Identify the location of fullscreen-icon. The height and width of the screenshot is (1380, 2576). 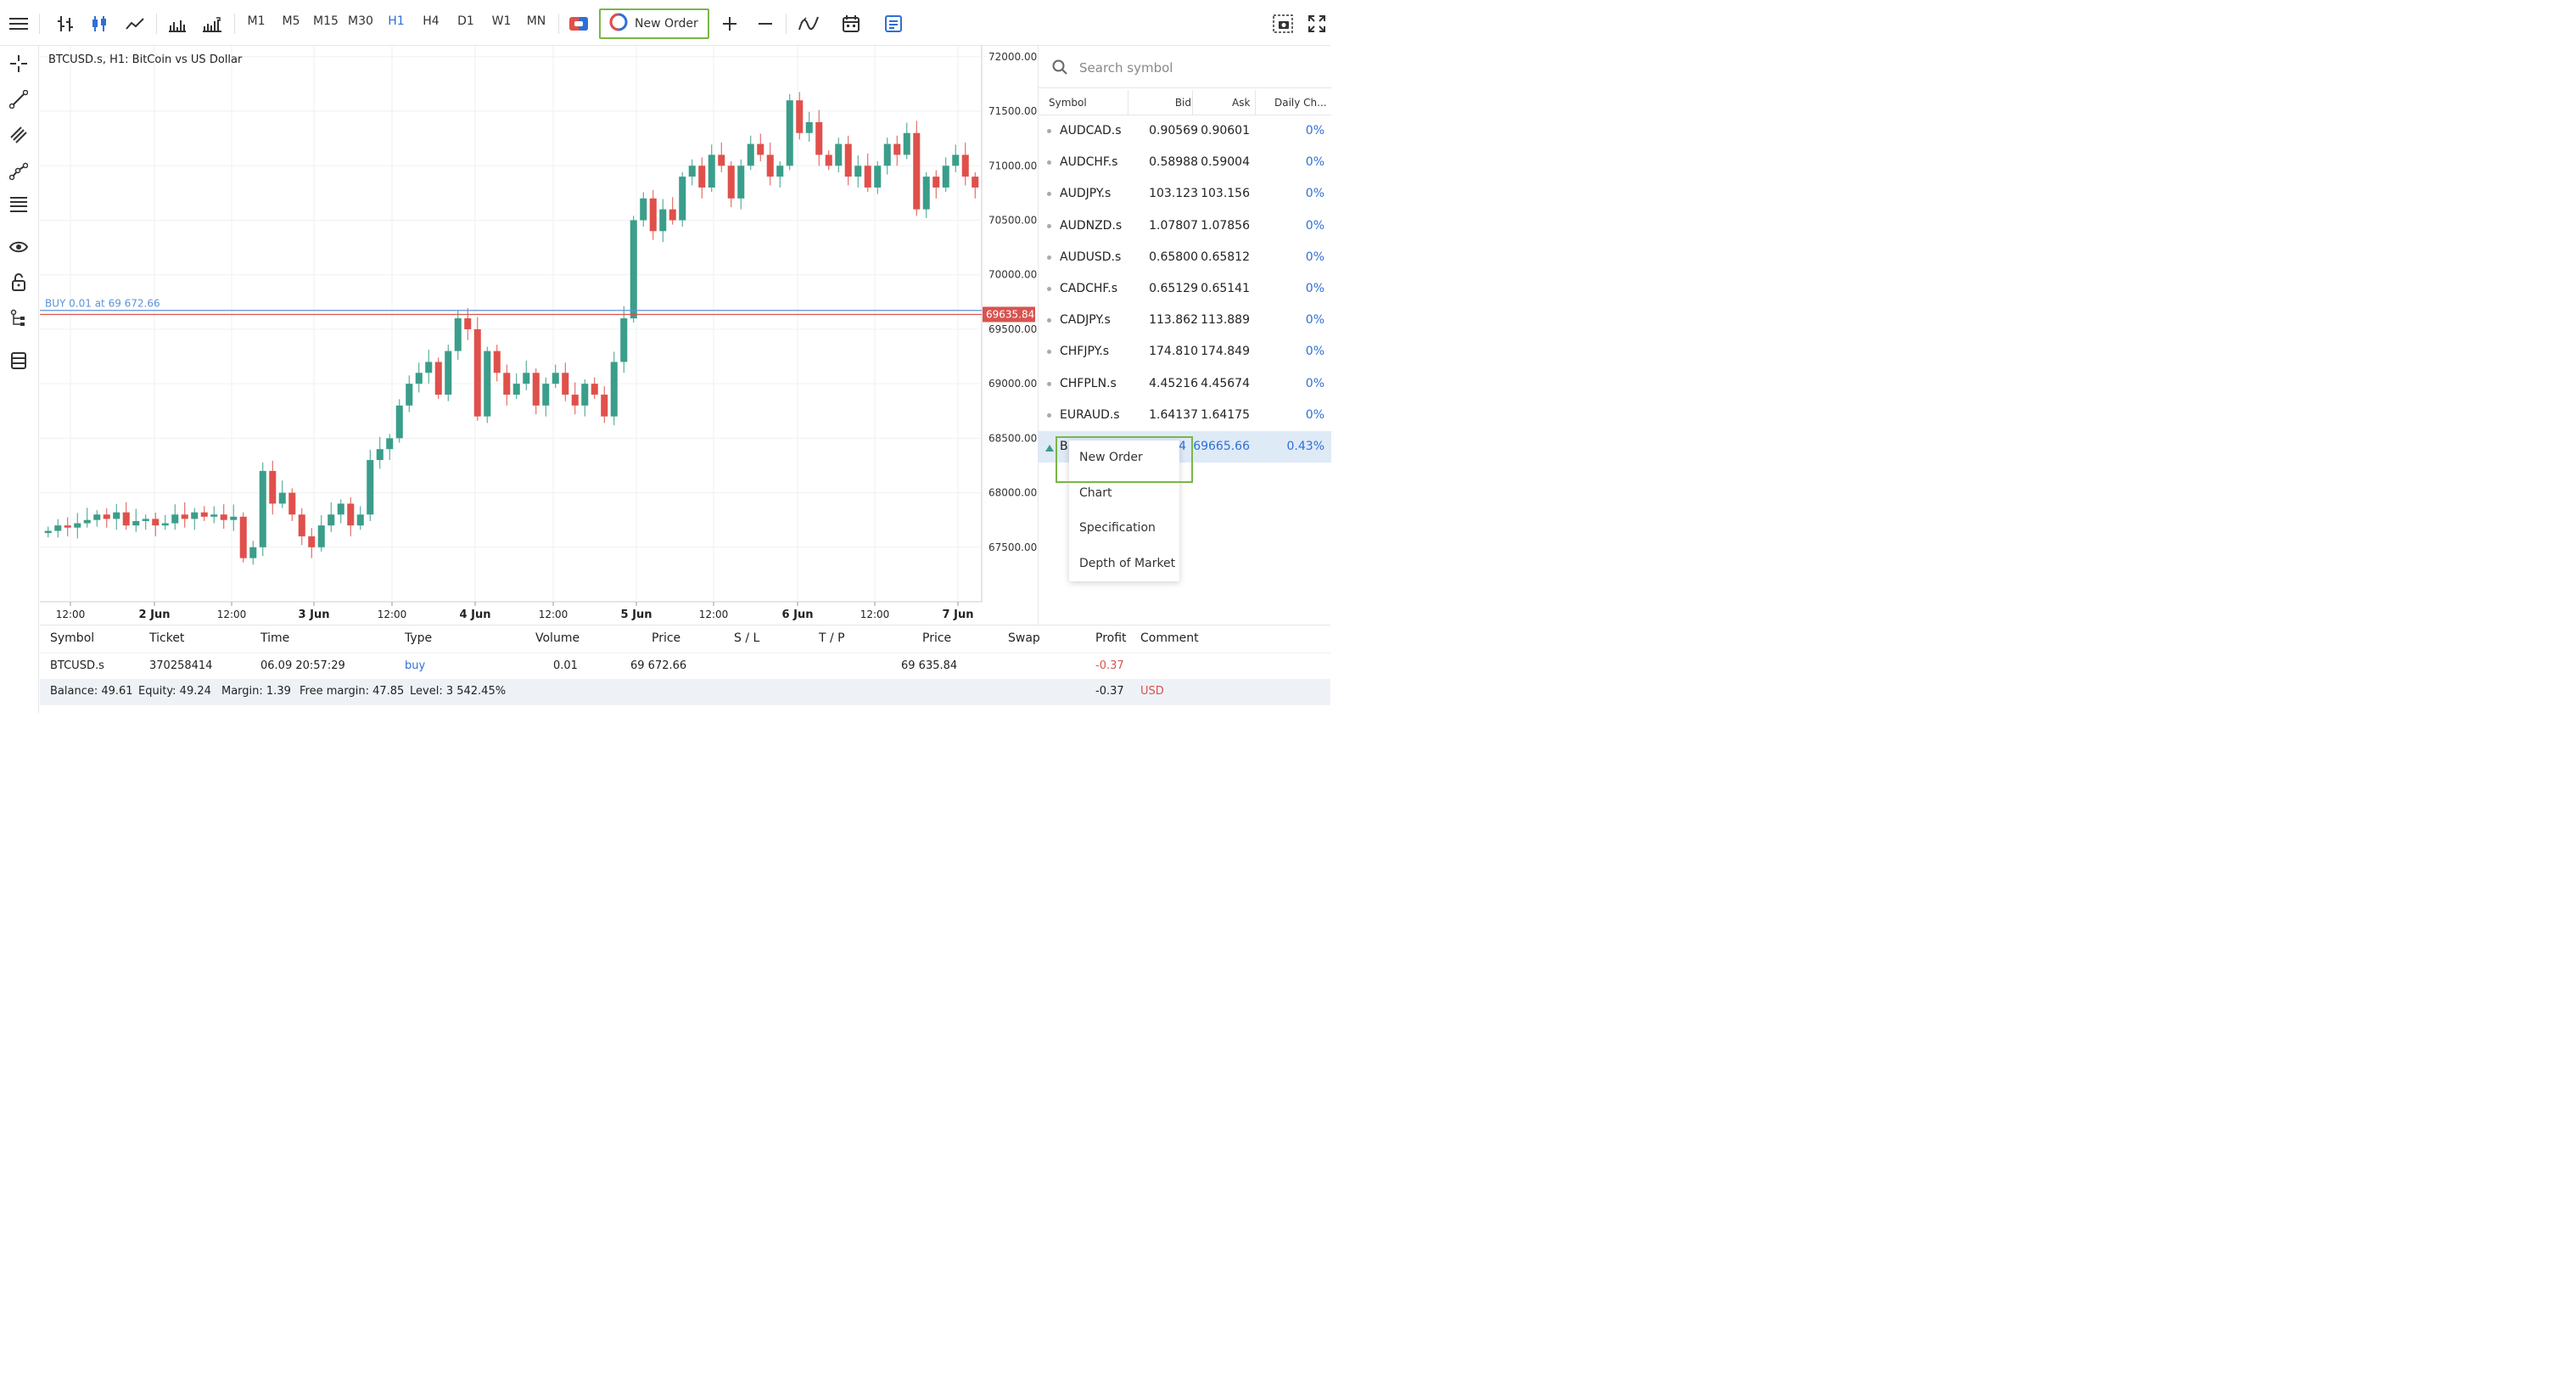
(1317, 24).